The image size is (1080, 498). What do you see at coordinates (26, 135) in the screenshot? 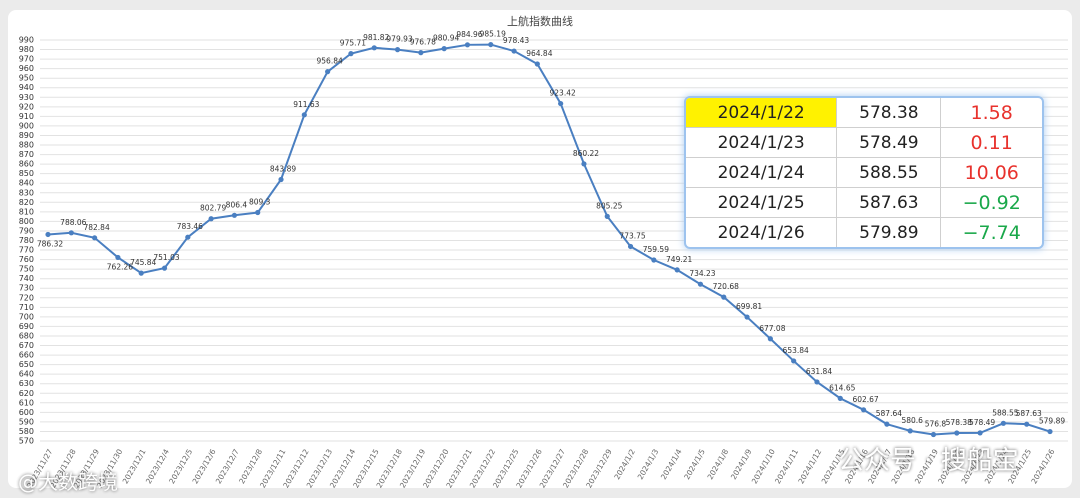
I see `y-tick-label: 890` at bounding box center [26, 135].